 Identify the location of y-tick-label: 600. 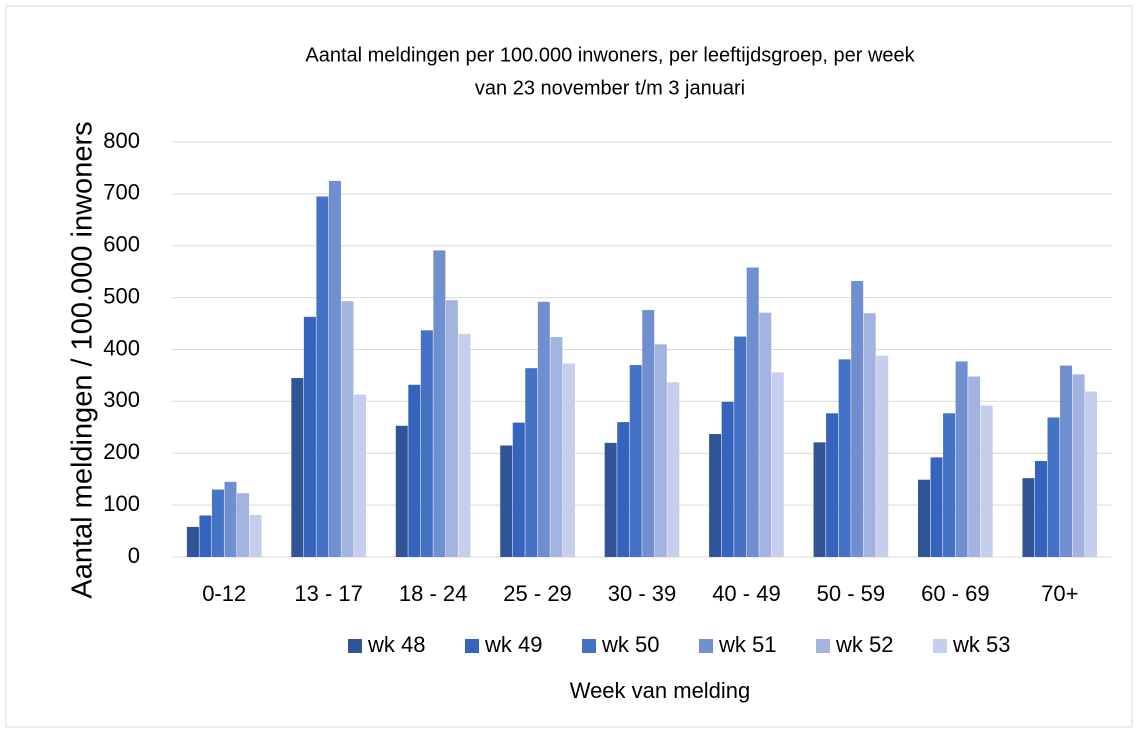
(121, 244).